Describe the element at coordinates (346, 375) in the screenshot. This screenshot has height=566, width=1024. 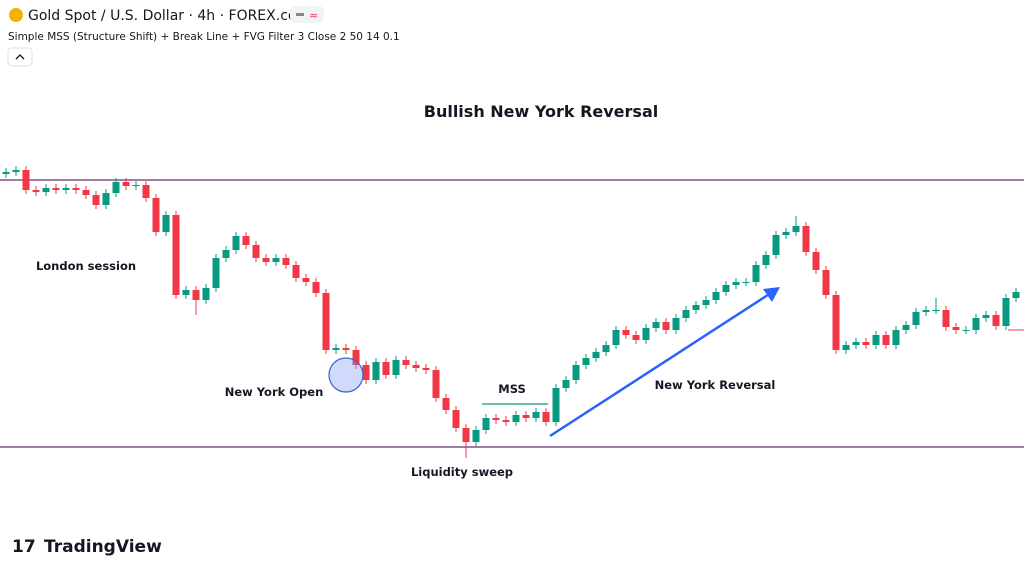
I see `highlight-circle` at that location.